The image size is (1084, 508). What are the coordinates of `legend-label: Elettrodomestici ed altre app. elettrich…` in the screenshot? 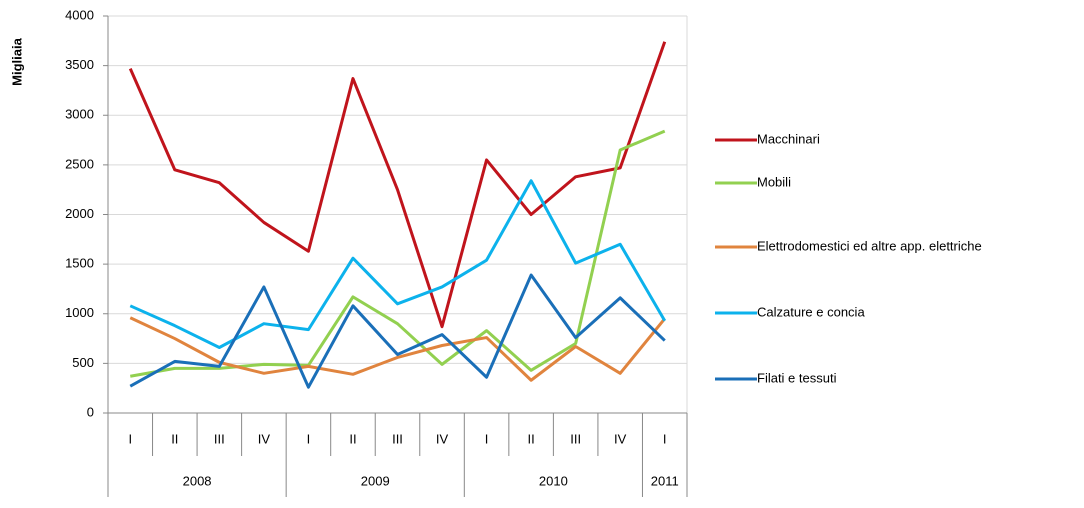 It's located at (869, 245).